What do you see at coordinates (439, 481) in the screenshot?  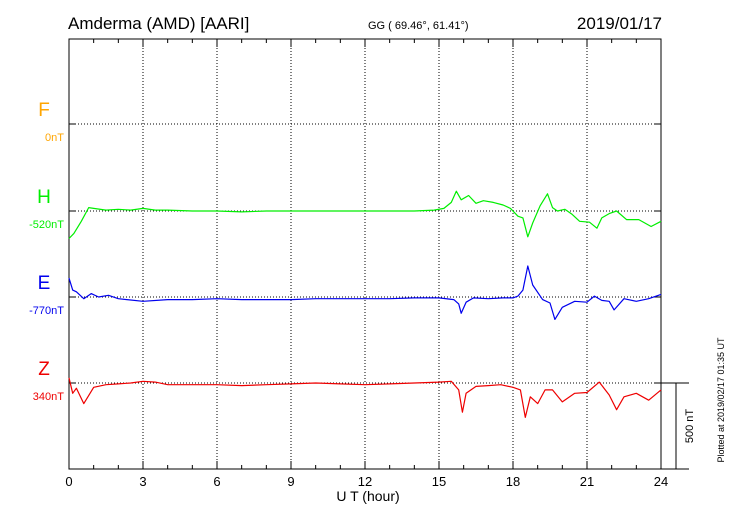 I see `x-tick-label-15: 15` at bounding box center [439, 481].